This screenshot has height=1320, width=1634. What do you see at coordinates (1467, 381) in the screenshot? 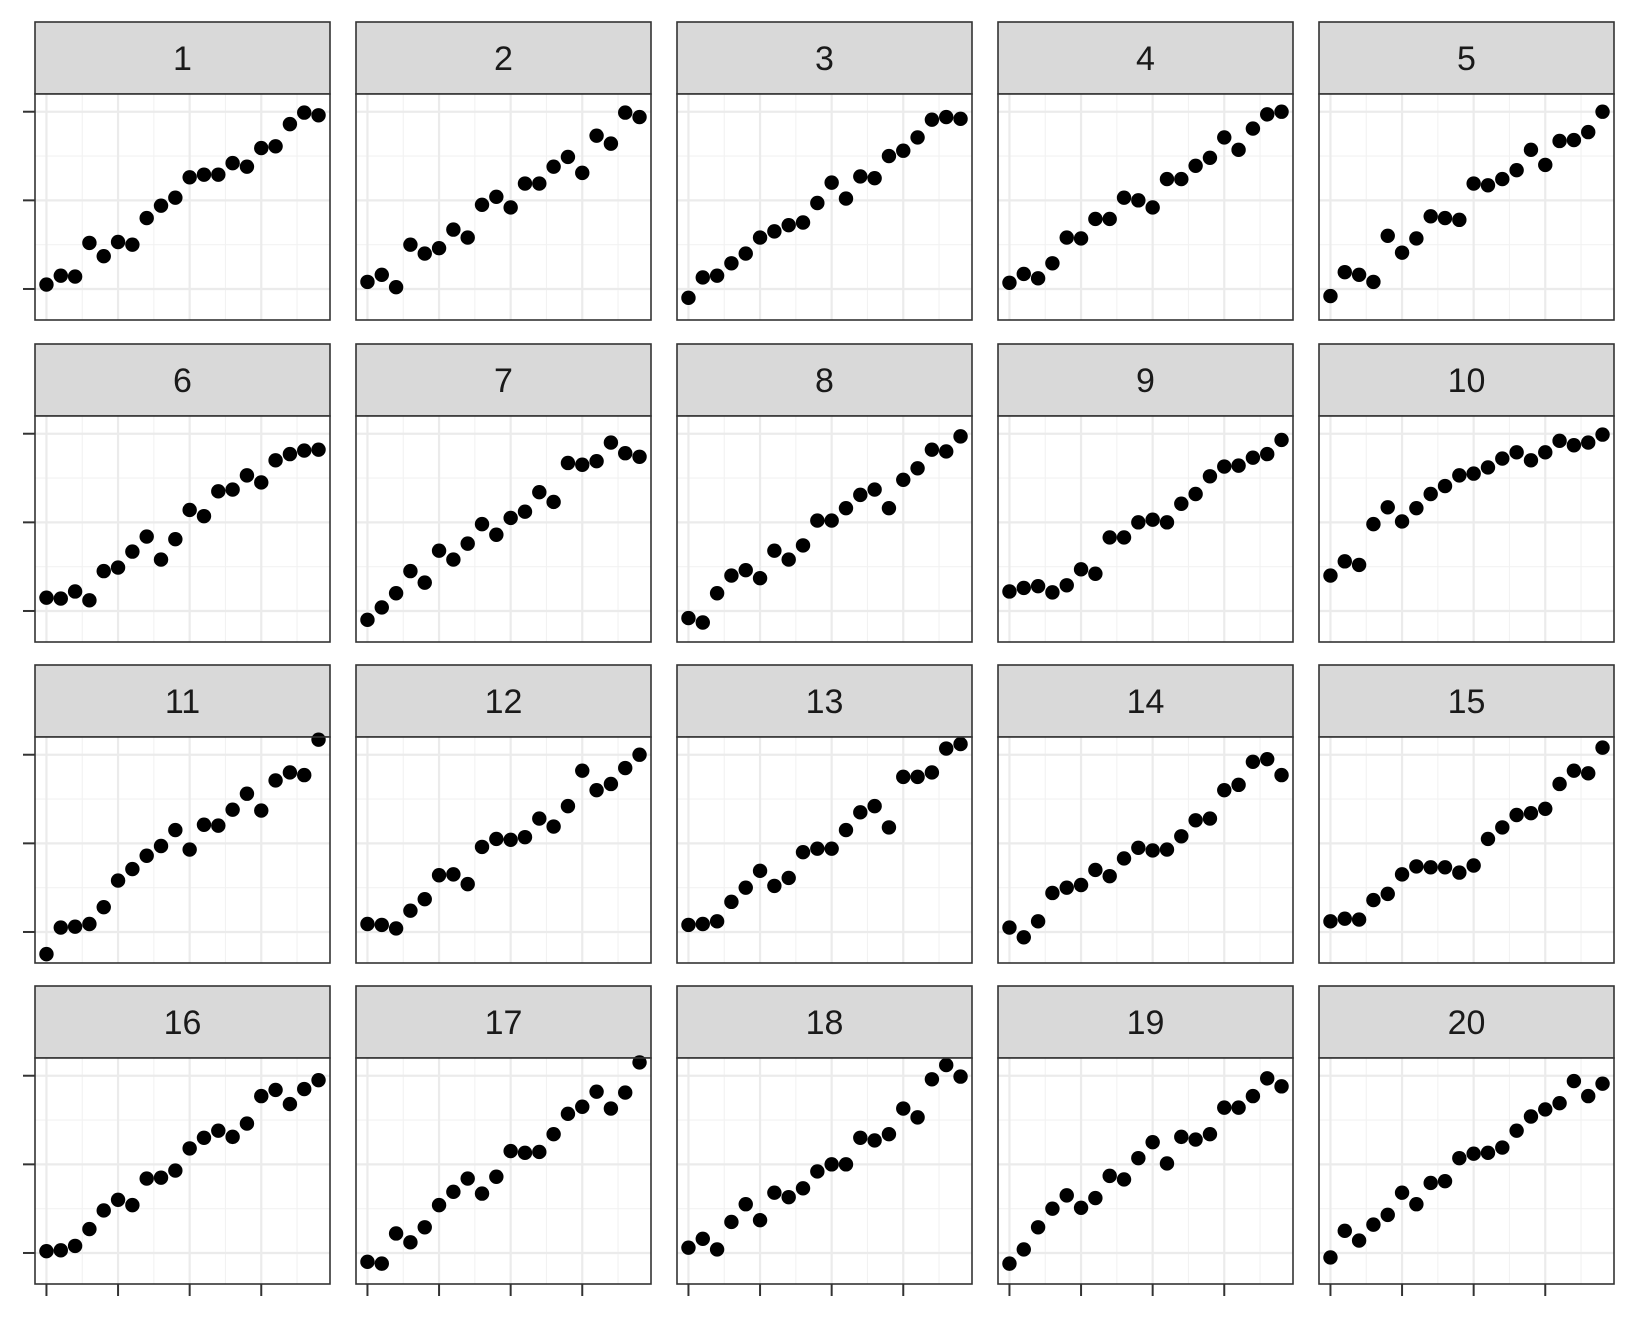
I see `facet-strip-label: 10` at bounding box center [1467, 381].